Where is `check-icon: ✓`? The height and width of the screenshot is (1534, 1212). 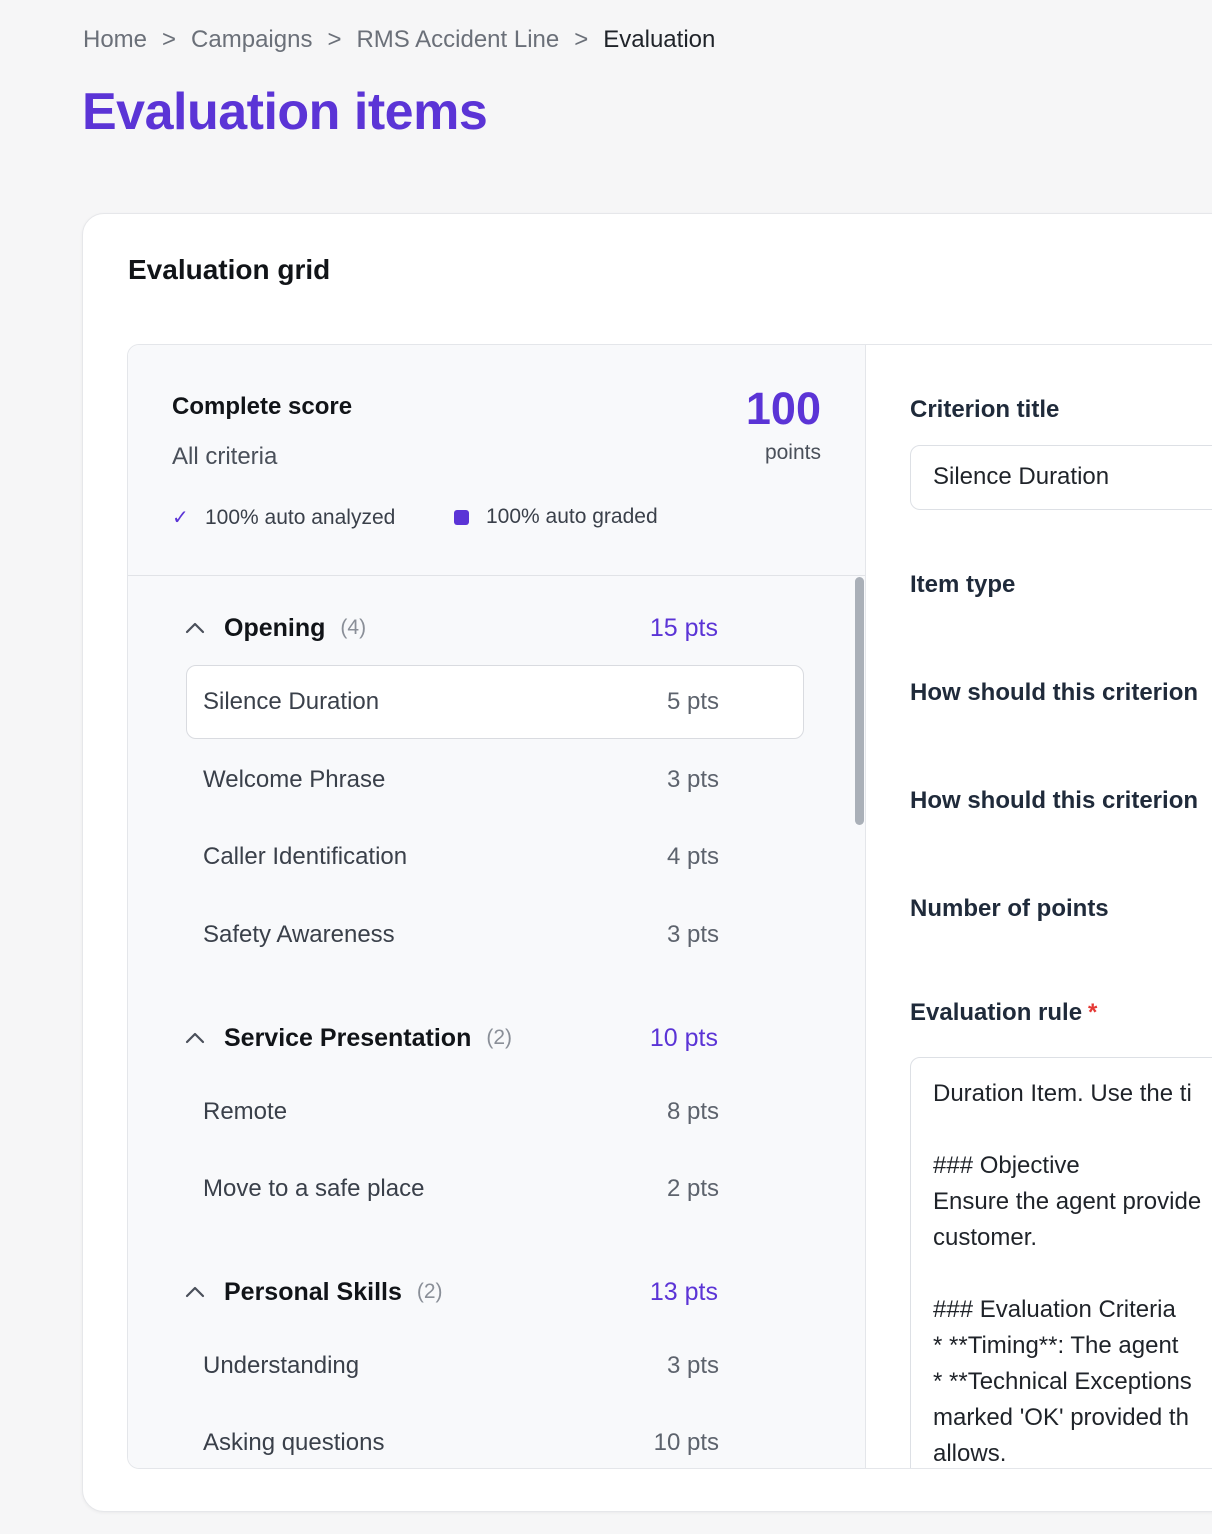 check-icon: ✓ is located at coordinates (180, 518).